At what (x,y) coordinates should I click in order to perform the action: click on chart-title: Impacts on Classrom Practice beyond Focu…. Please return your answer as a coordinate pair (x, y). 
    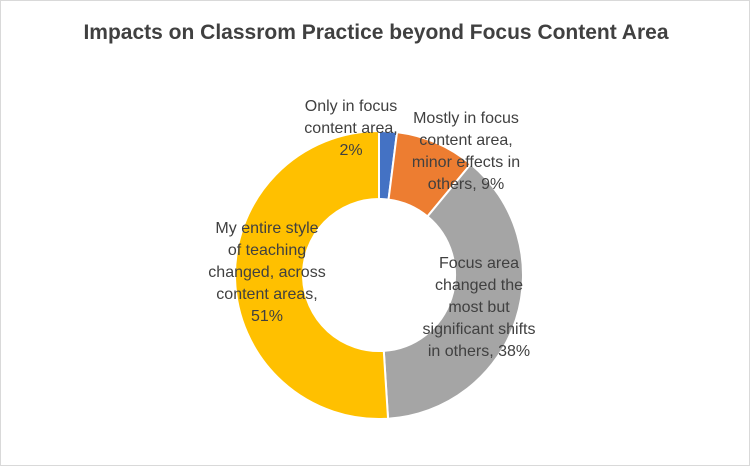
    Looking at the image, I should click on (376, 32).